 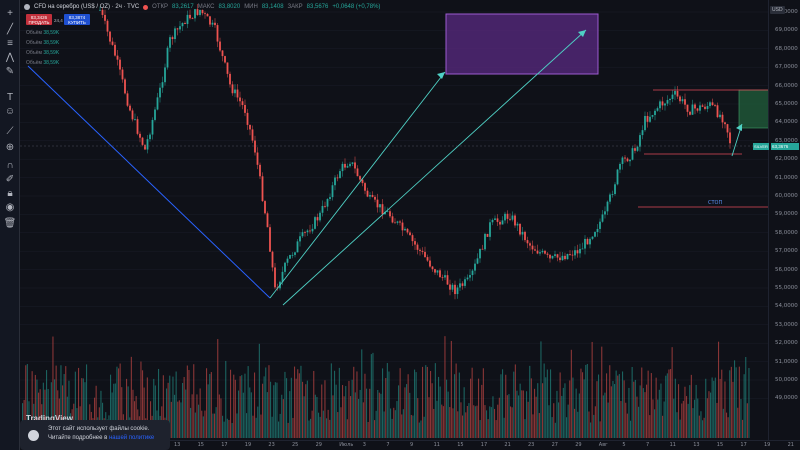 I want to click on emoji-icon: ☺, so click(x=10, y=111).